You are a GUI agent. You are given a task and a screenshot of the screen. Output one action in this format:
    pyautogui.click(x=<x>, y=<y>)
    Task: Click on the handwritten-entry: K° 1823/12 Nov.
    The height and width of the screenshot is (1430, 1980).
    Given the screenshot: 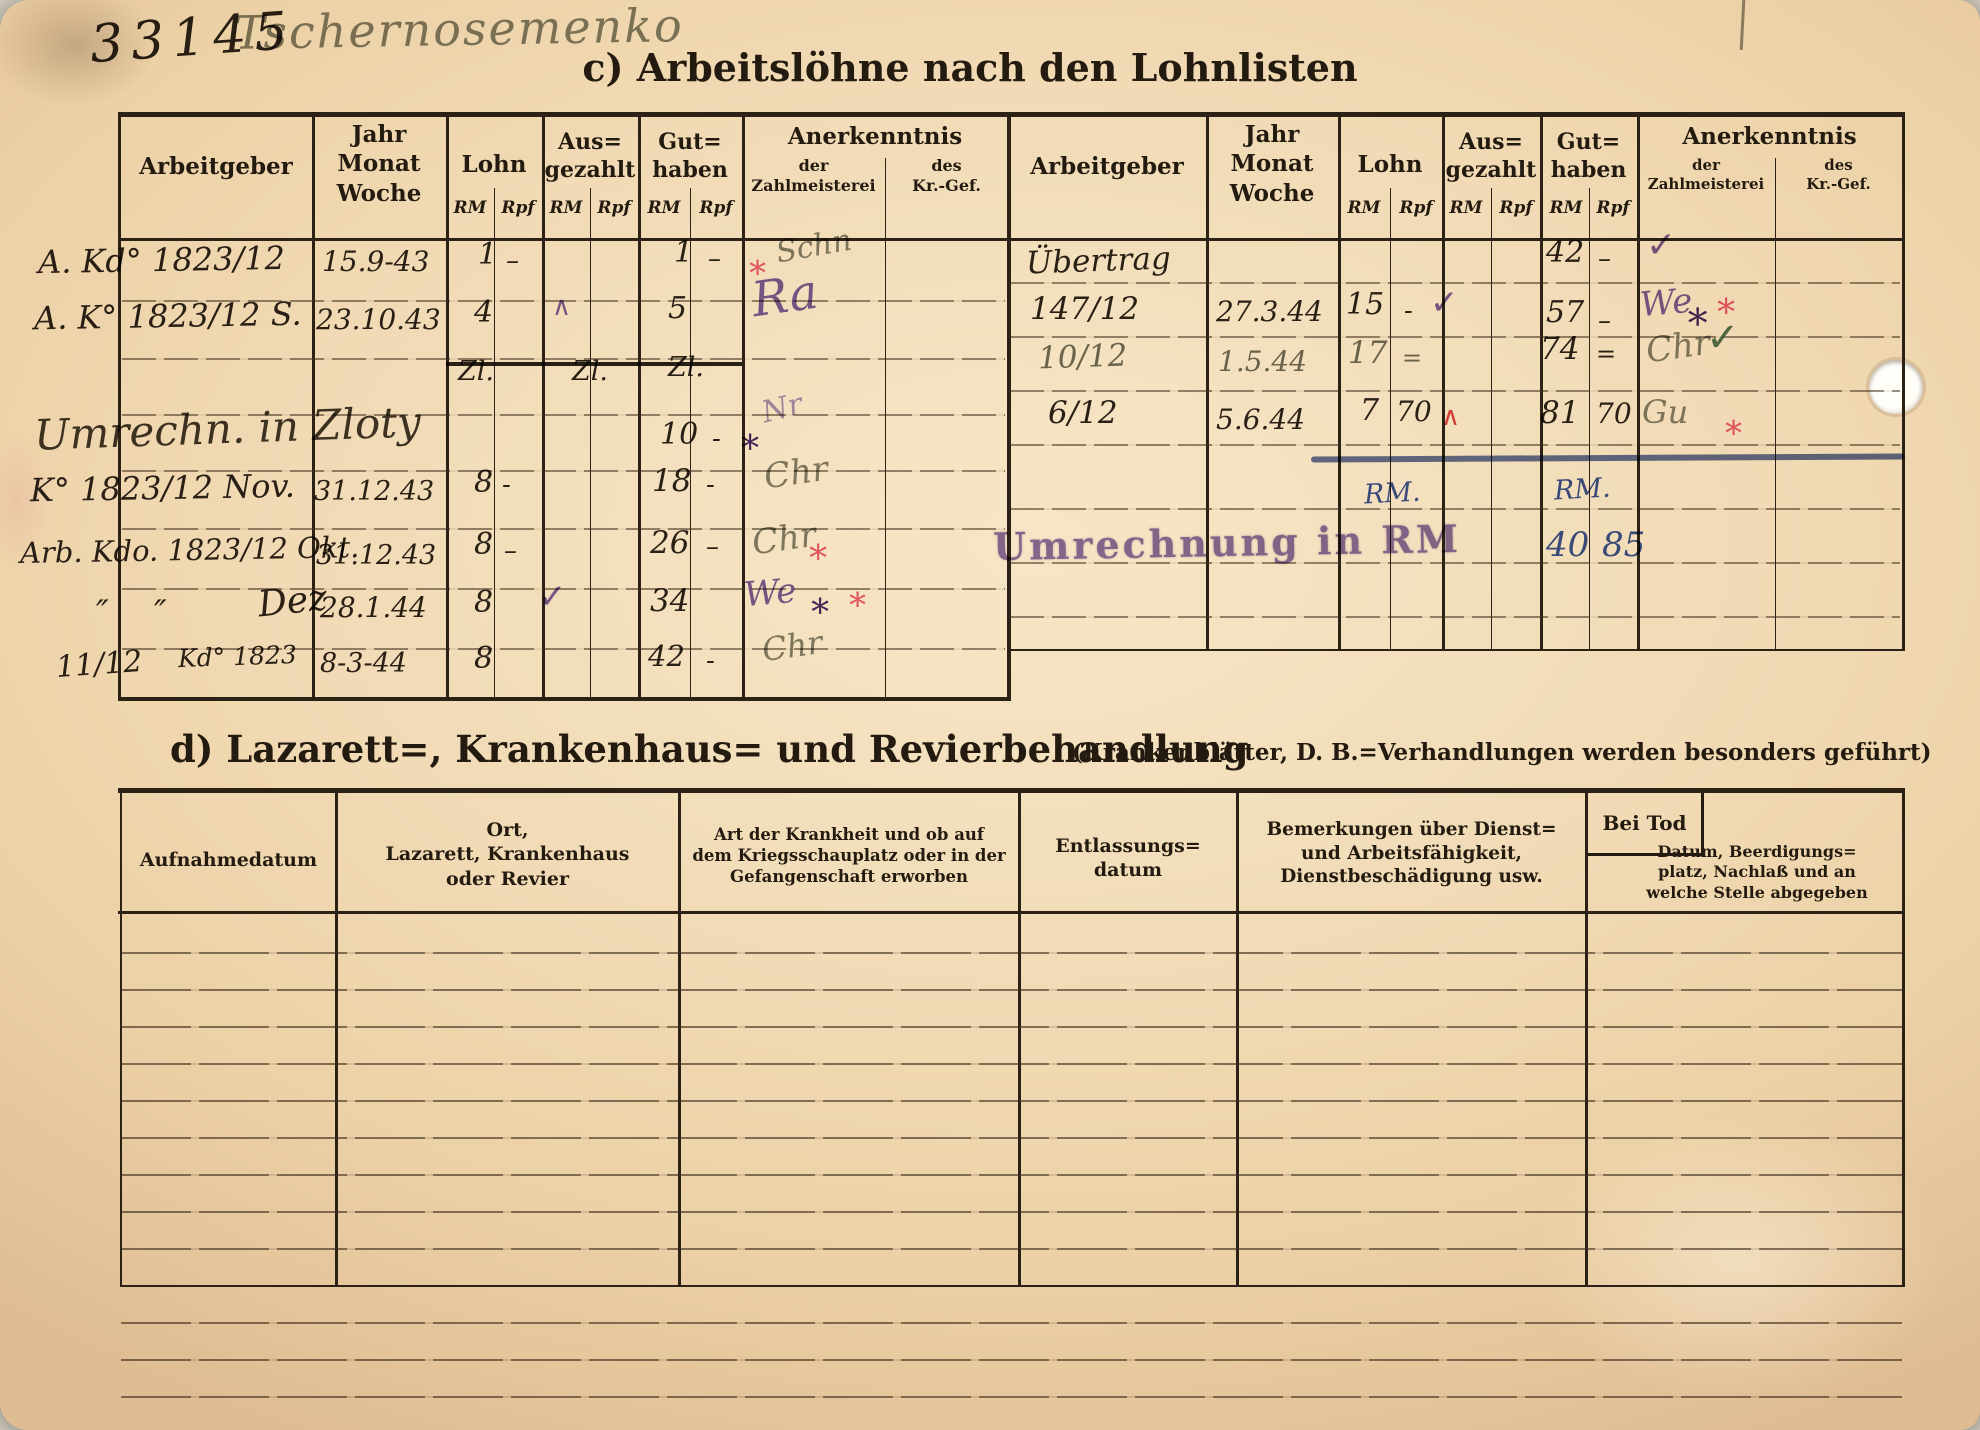 What is the action you would take?
    pyautogui.click(x=162, y=488)
    